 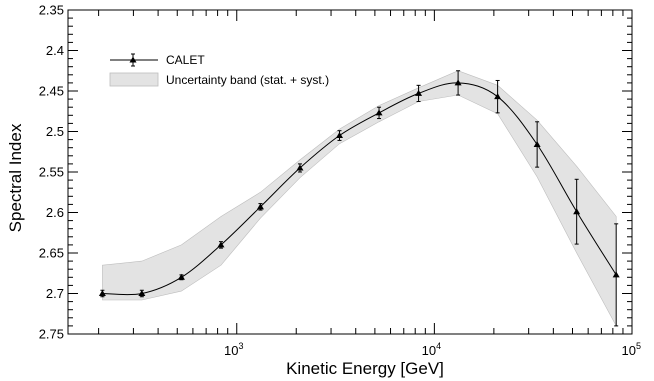 I want to click on y-tick-label: 2.55, so click(x=51, y=172).